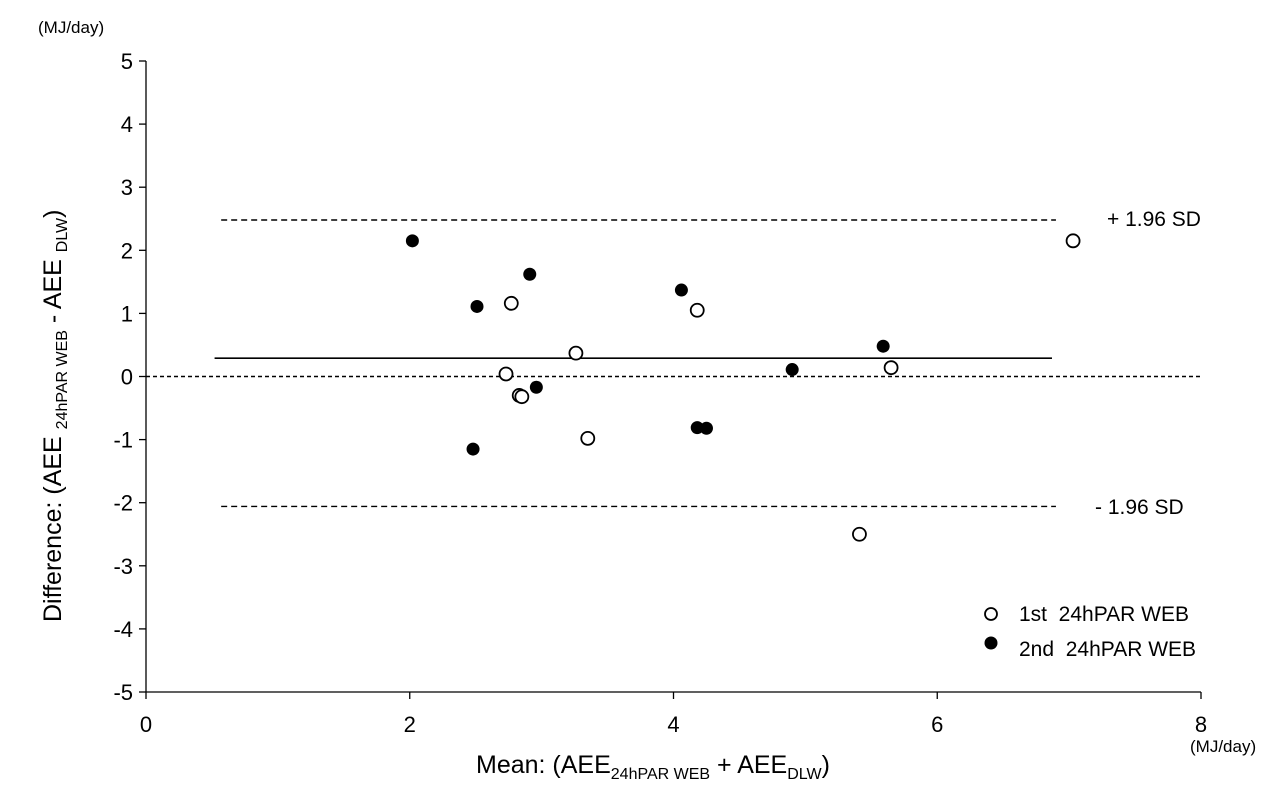 This screenshot has width=1284, height=791. Describe the element at coordinates (123, 692) in the screenshot. I see `y-tick-label: -5` at that location.